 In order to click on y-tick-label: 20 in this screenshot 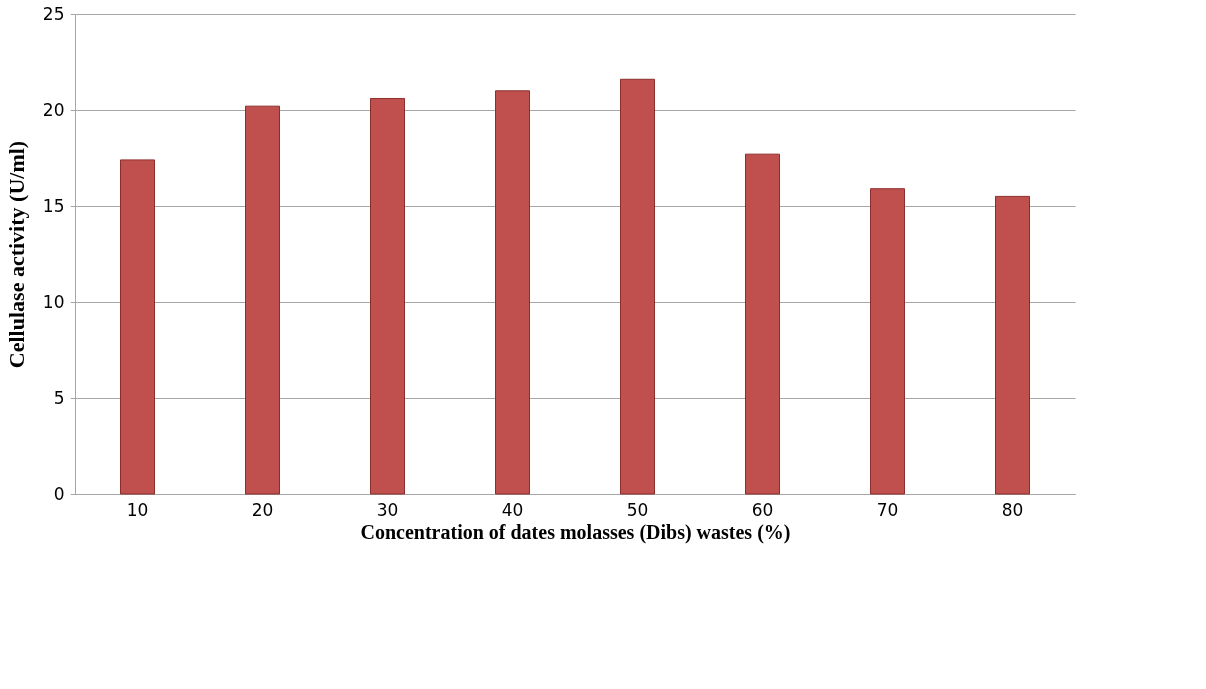, I will do `click(53, 109)`.